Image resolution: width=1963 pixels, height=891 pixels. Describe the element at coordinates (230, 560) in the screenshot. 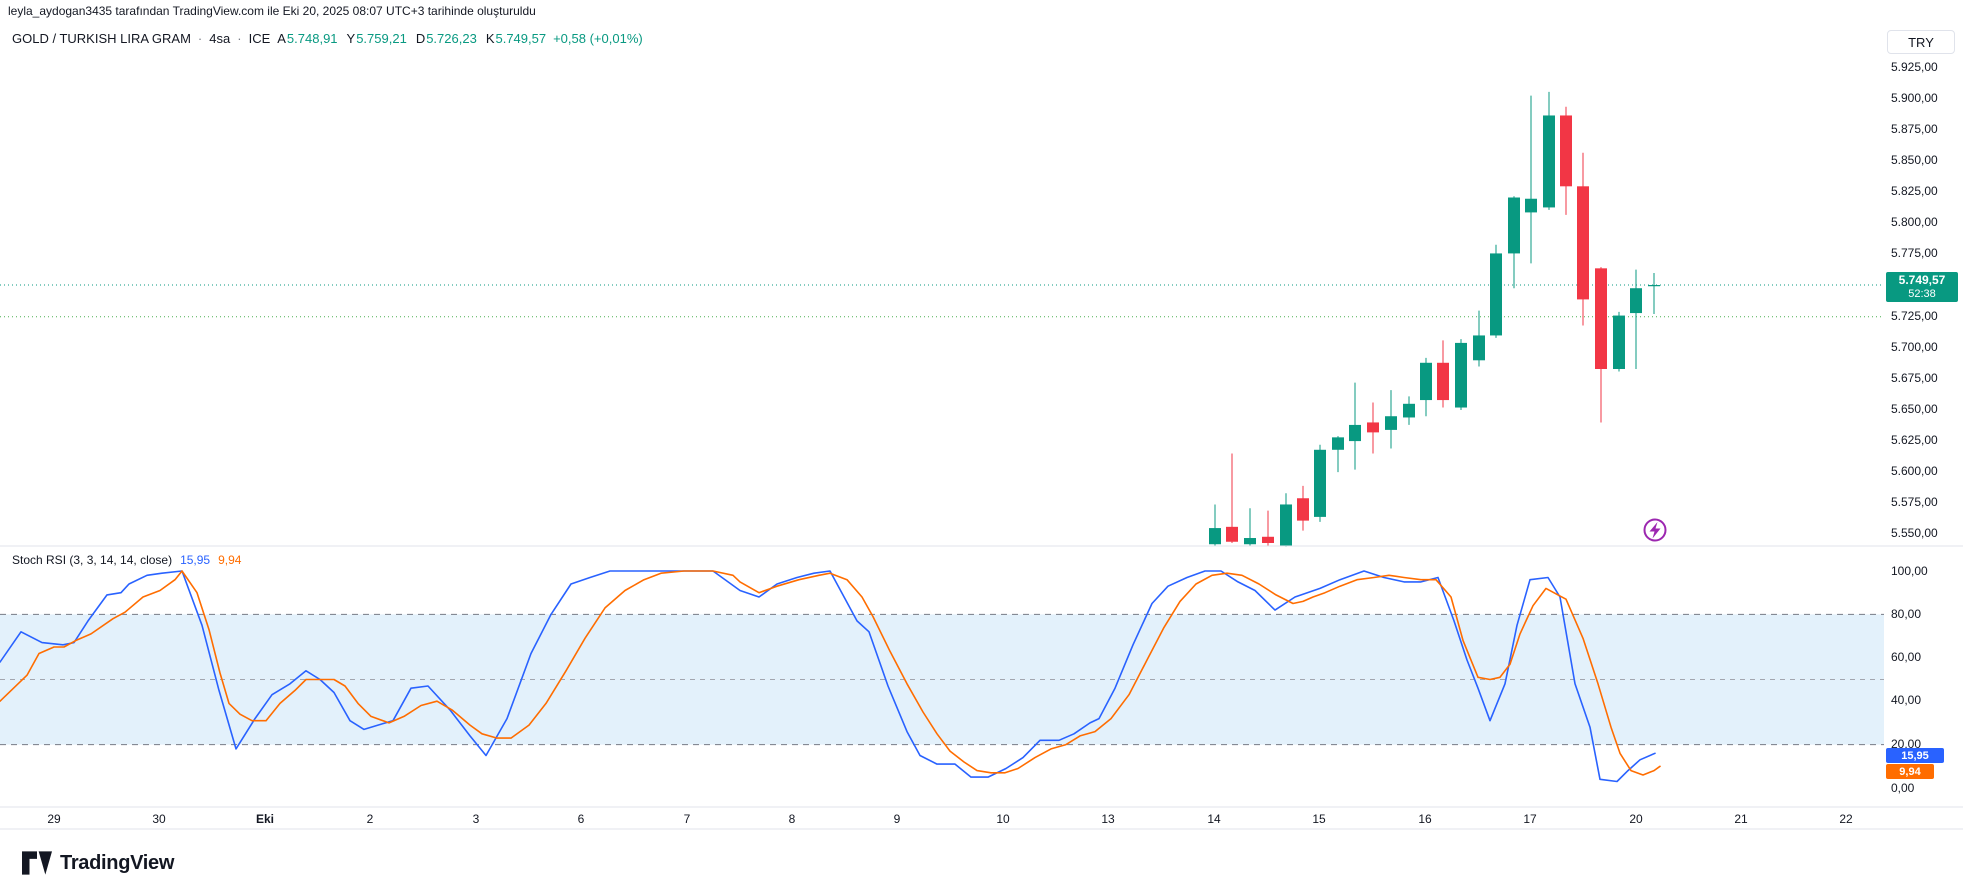

I see `stoch-d-value: 9,94` at that location.